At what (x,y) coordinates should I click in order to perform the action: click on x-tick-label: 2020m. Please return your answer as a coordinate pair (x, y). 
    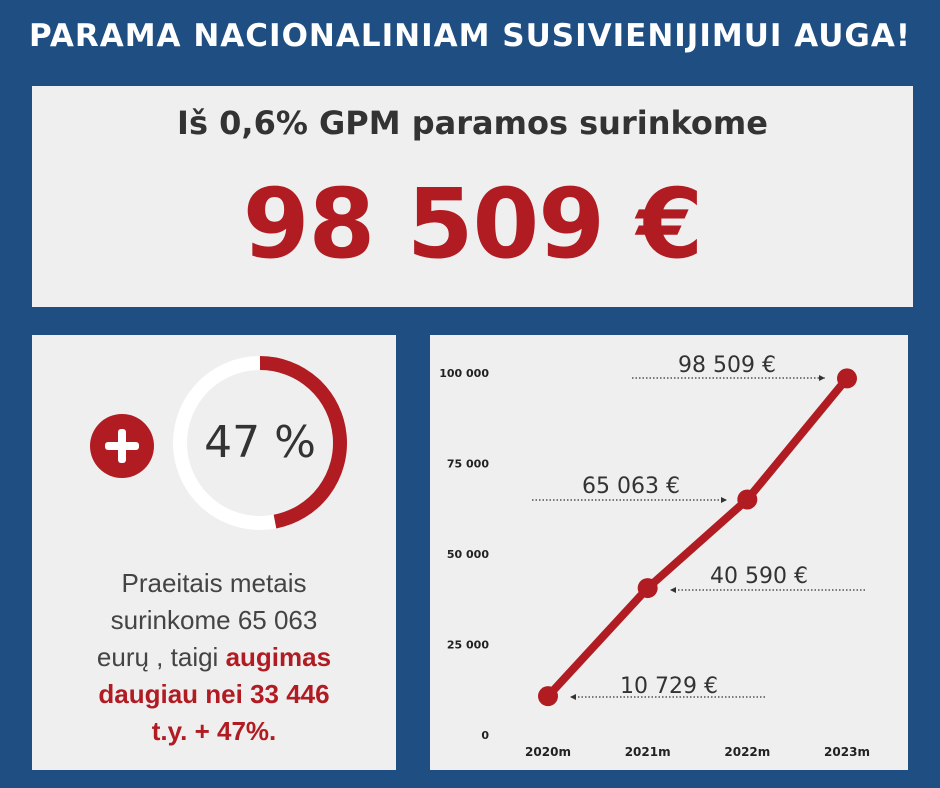
    Looking at the image, I should click on (548, 752).